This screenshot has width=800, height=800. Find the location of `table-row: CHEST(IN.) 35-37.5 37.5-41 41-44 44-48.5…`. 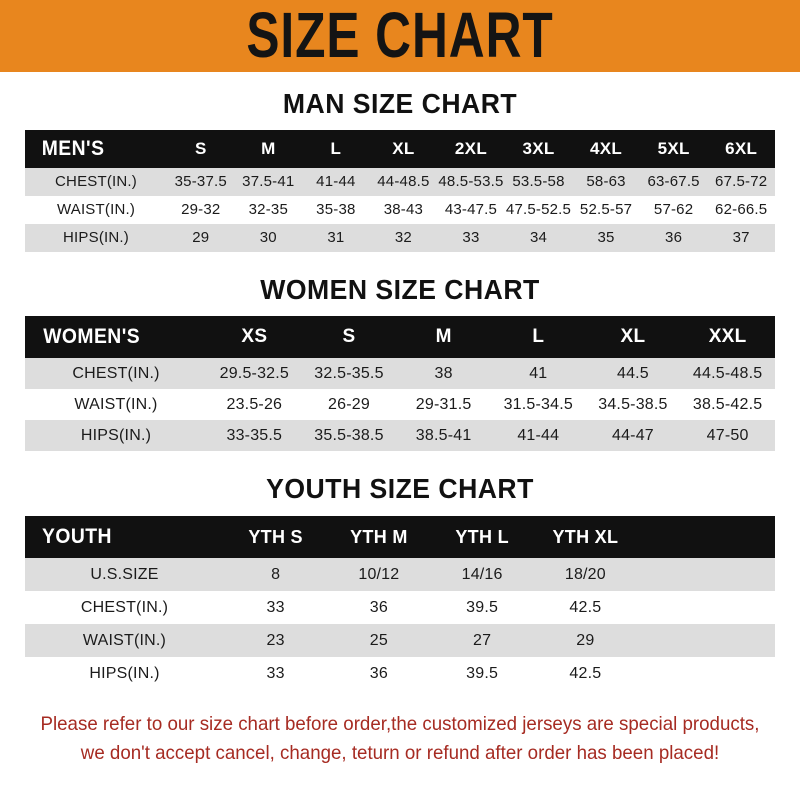

table-row: CHEST(IN.) 35-37.5 37.5-41 41-44 44-48.5… is located at coordinates (400, 182).